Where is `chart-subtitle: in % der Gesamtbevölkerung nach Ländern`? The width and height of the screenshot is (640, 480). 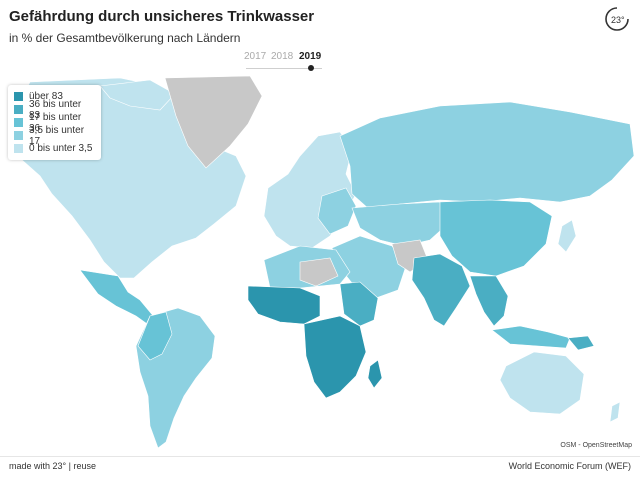
chart-subtitle: in % der Gesamtbevölkerung nach Ländern is located at coordinates (125, 38).